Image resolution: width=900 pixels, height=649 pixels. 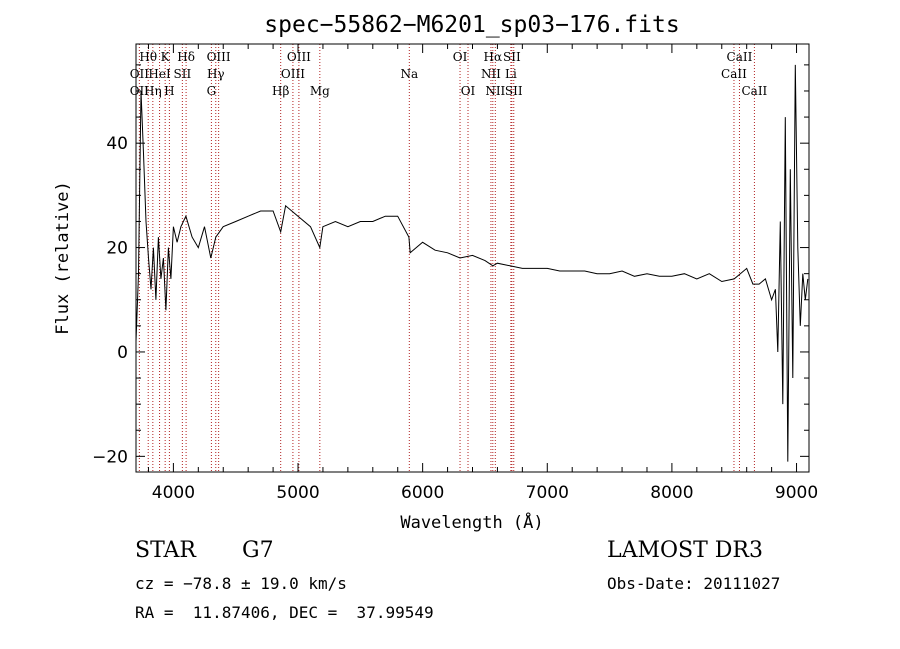 What do you see at coordinates (547, 493) in the screenshot?
I see `x-tick-label: 7000` at bounding box center [547, 493].